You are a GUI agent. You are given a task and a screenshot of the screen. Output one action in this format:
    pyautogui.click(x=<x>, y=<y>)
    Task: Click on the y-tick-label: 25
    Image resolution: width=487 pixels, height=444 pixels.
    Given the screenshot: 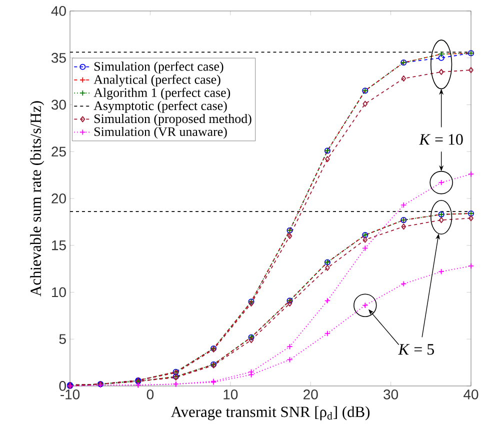 What is the action you would take?
    pyautogui.click(x=59, y=151)
    